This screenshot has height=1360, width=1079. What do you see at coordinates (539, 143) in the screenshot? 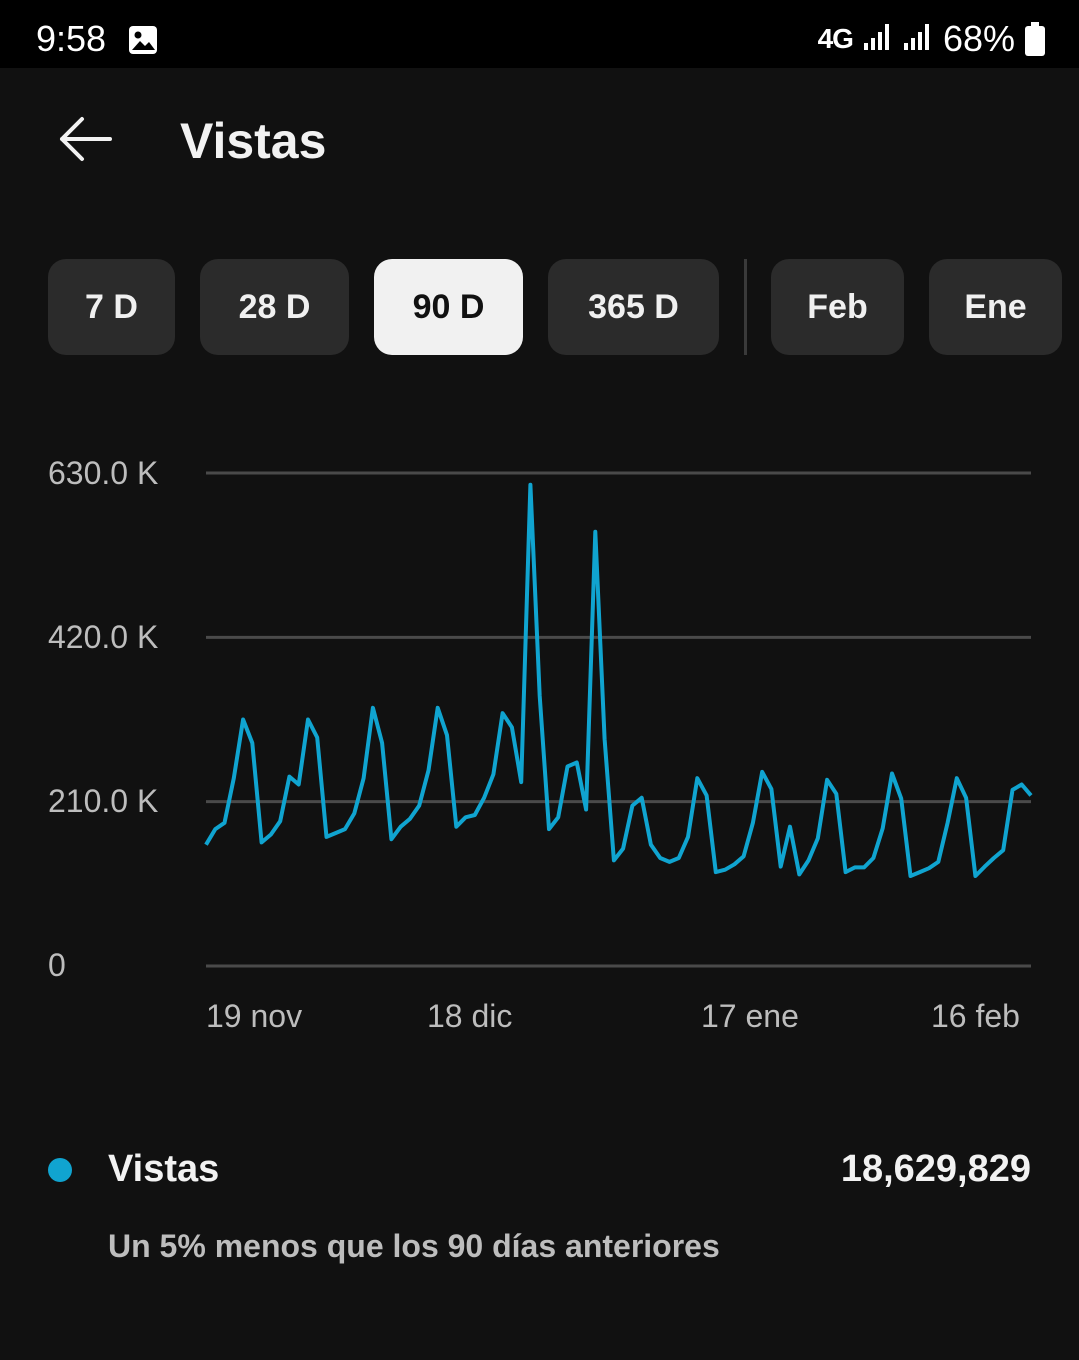
I see `app-bar: Vistas` at bounding box center [539, 143].